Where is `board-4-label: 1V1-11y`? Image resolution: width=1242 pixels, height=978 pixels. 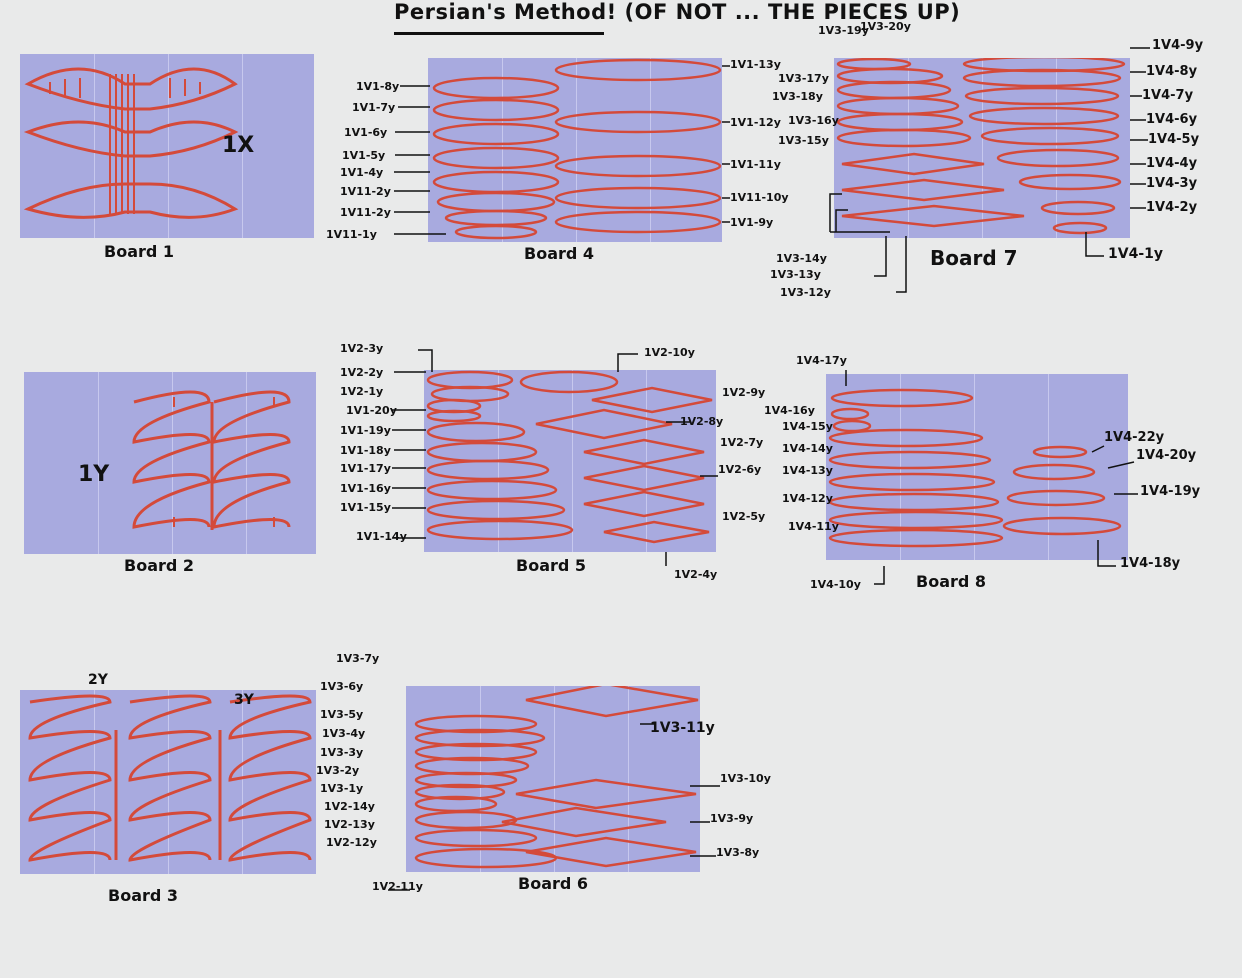
board-4-label: 1V1-11y is located at coordinates (755, 164).